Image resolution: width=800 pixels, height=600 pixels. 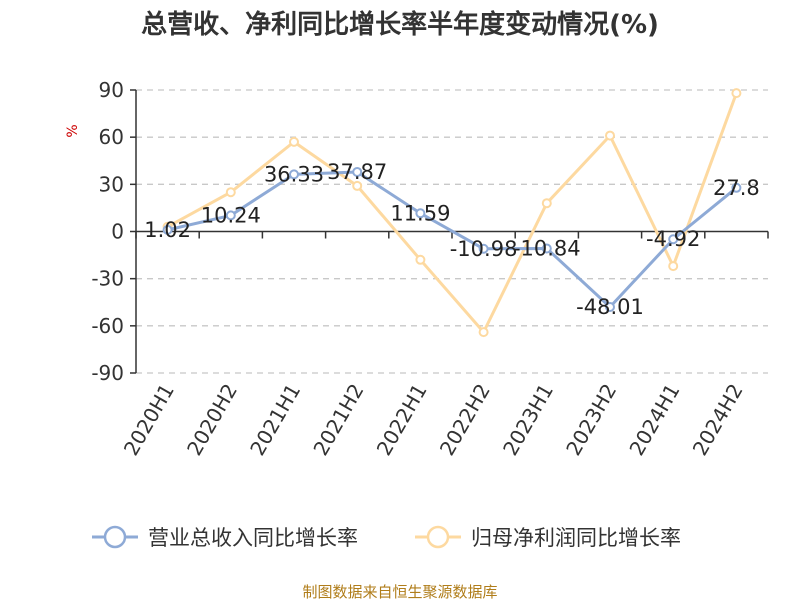 I want to click on data-label: 1.02, so click(x=167, y=230).